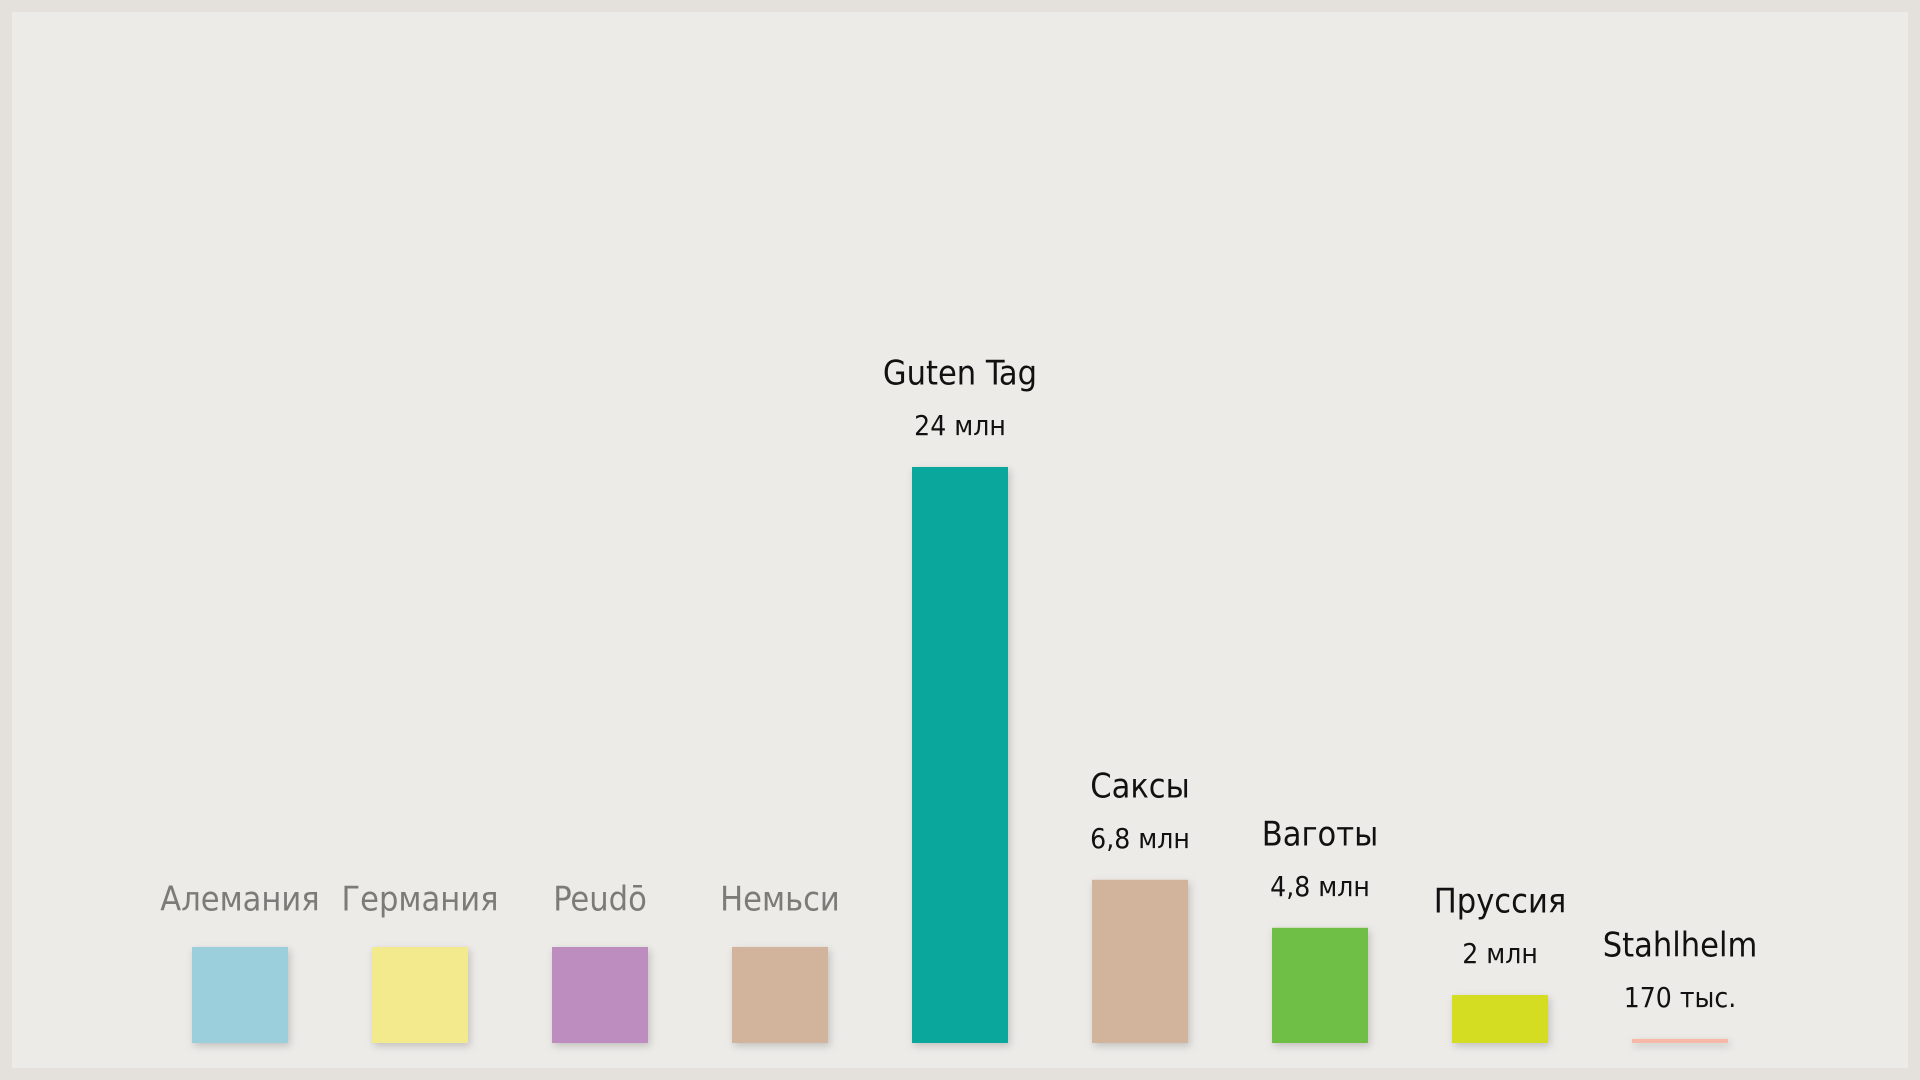  I want to click on category-label: Алемания, so click(239, 900).